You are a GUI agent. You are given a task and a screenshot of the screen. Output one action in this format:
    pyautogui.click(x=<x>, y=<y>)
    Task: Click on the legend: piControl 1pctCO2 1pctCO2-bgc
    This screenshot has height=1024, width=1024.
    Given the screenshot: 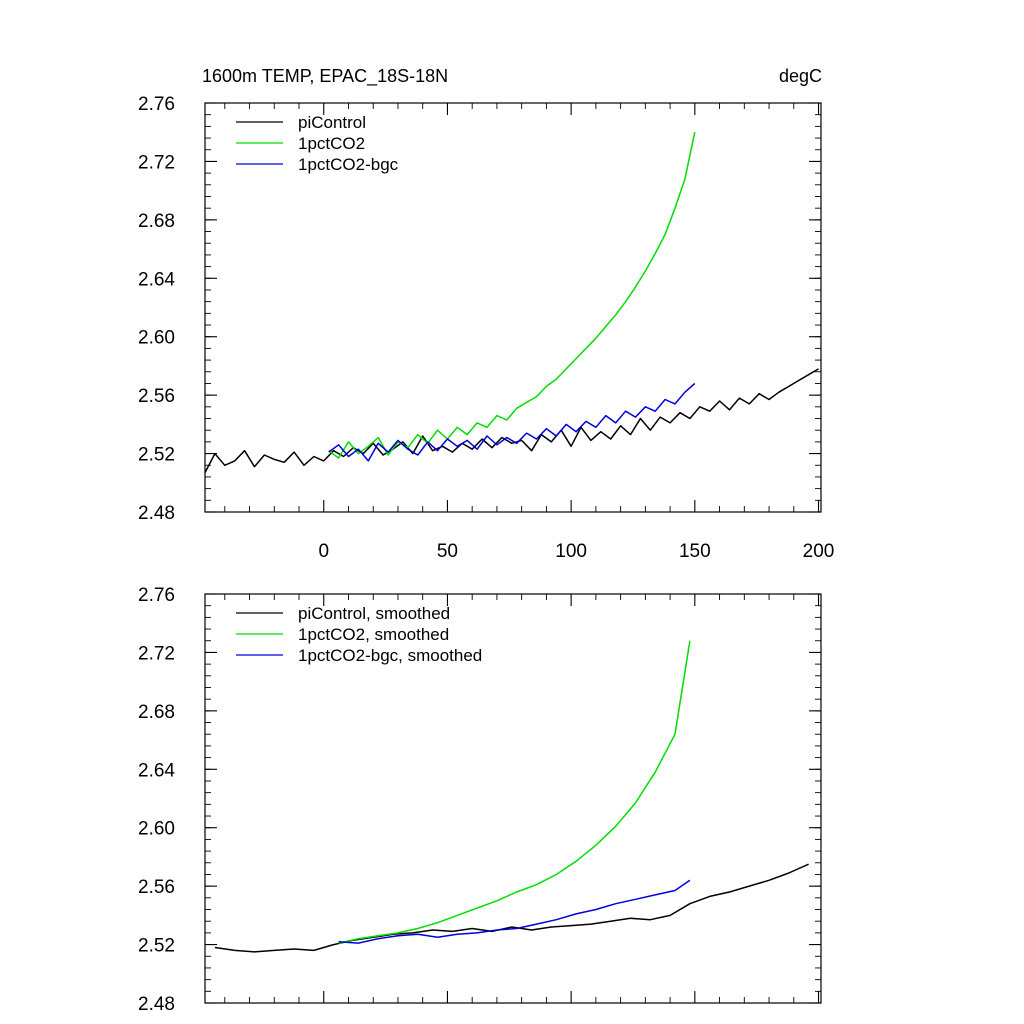 What is the action you would take?
    pyautogui.click(x=317, y=143)
    